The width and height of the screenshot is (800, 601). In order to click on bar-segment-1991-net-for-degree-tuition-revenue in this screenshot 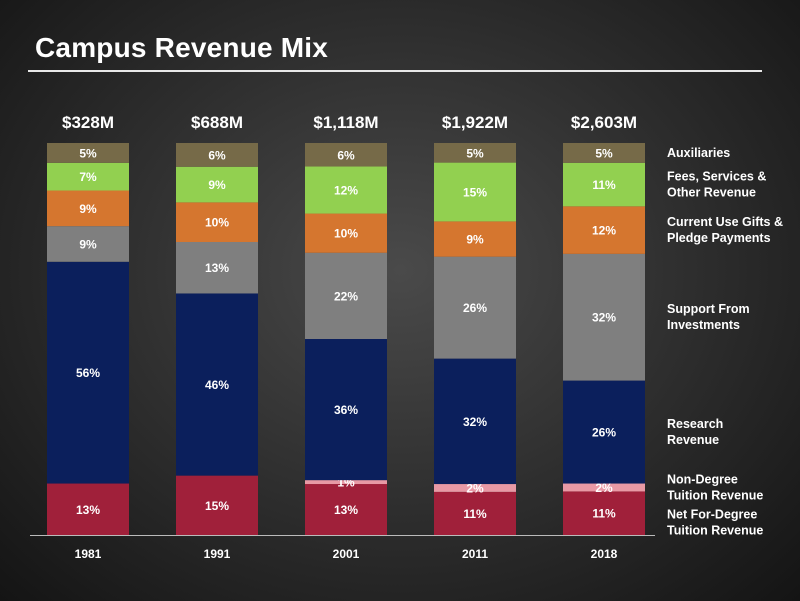, I will do `click(217, 505)`.